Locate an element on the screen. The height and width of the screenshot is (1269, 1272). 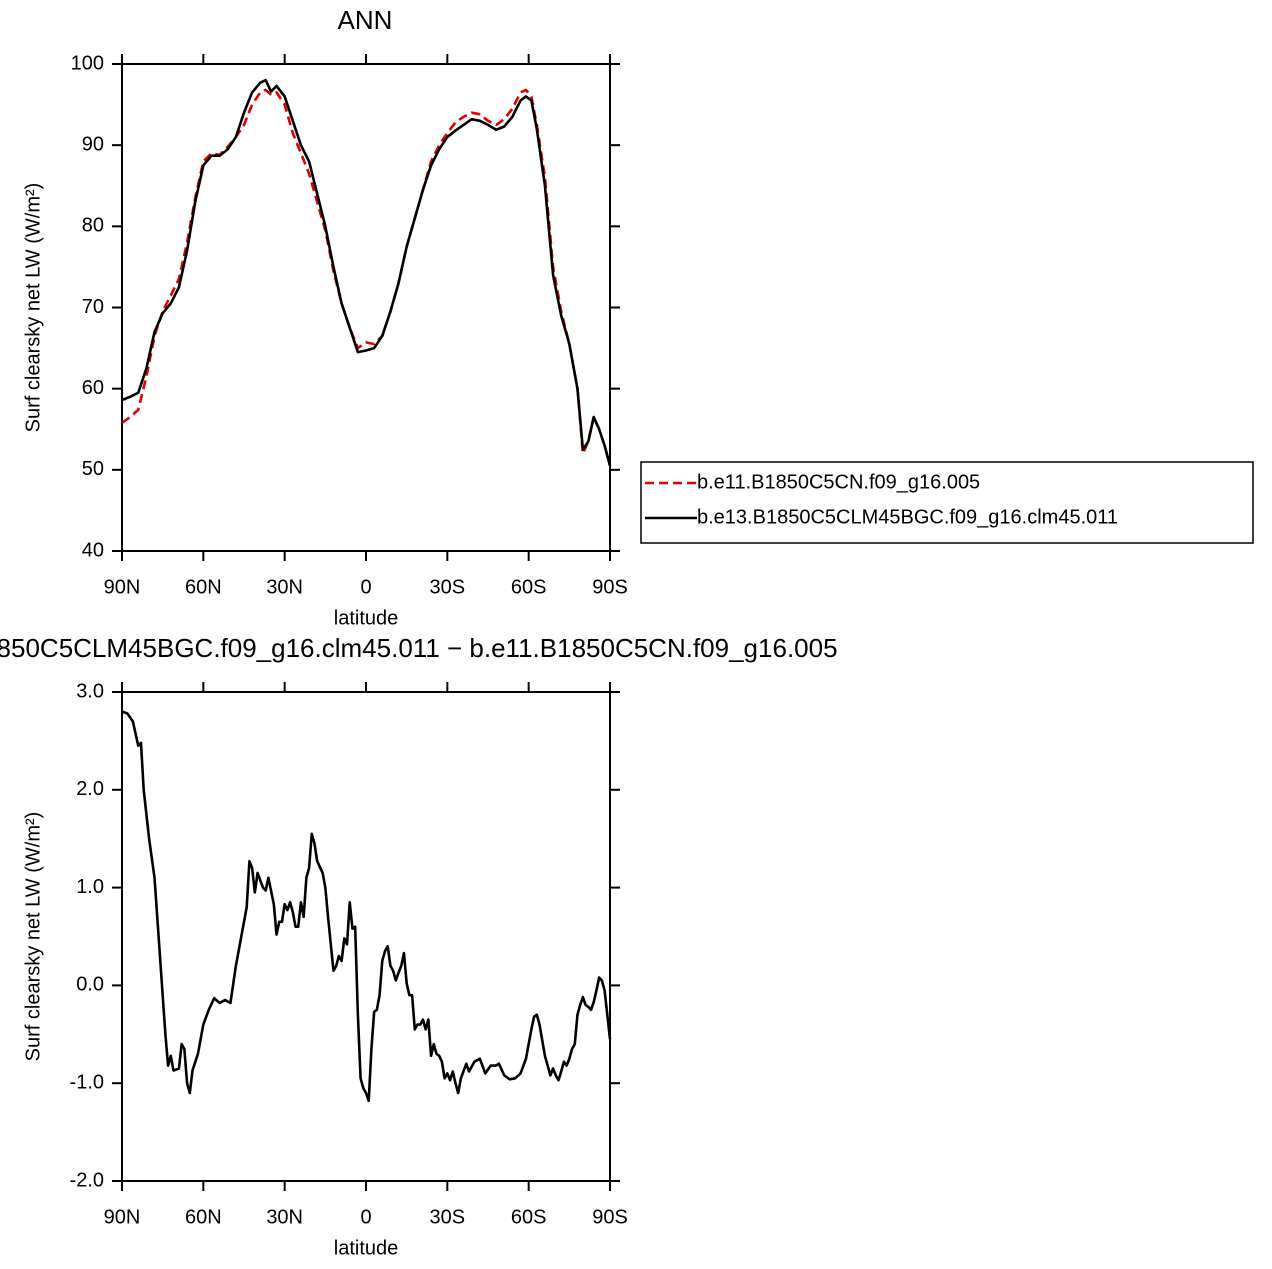
y-tick-label: 100 is located at coordinates (87, 63).